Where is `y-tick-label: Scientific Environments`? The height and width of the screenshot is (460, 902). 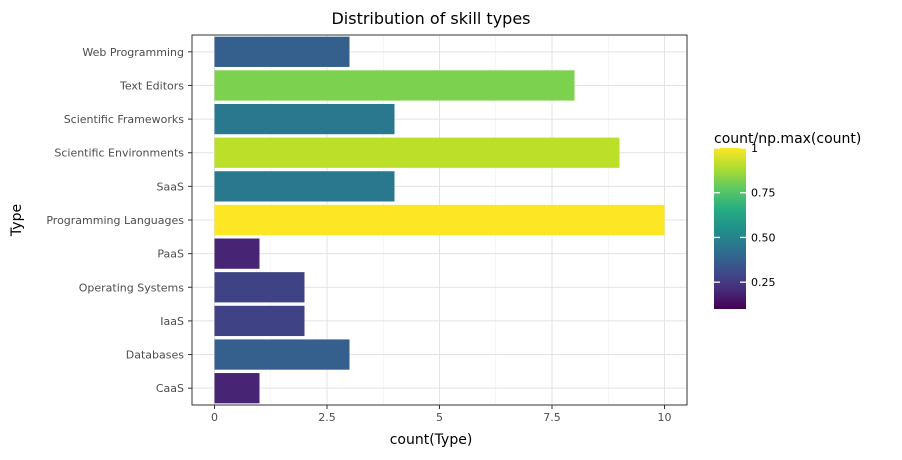 y-tick-label: Scientific Environments is located at coordinates (119, 153).